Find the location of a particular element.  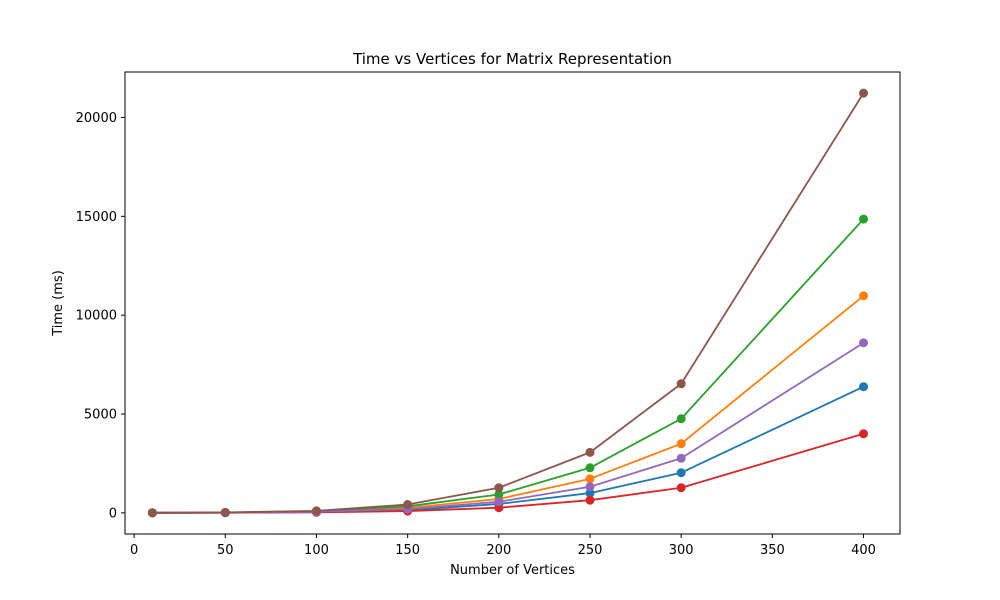

x-tick-label: 50 is located at coordinates (225, 550).